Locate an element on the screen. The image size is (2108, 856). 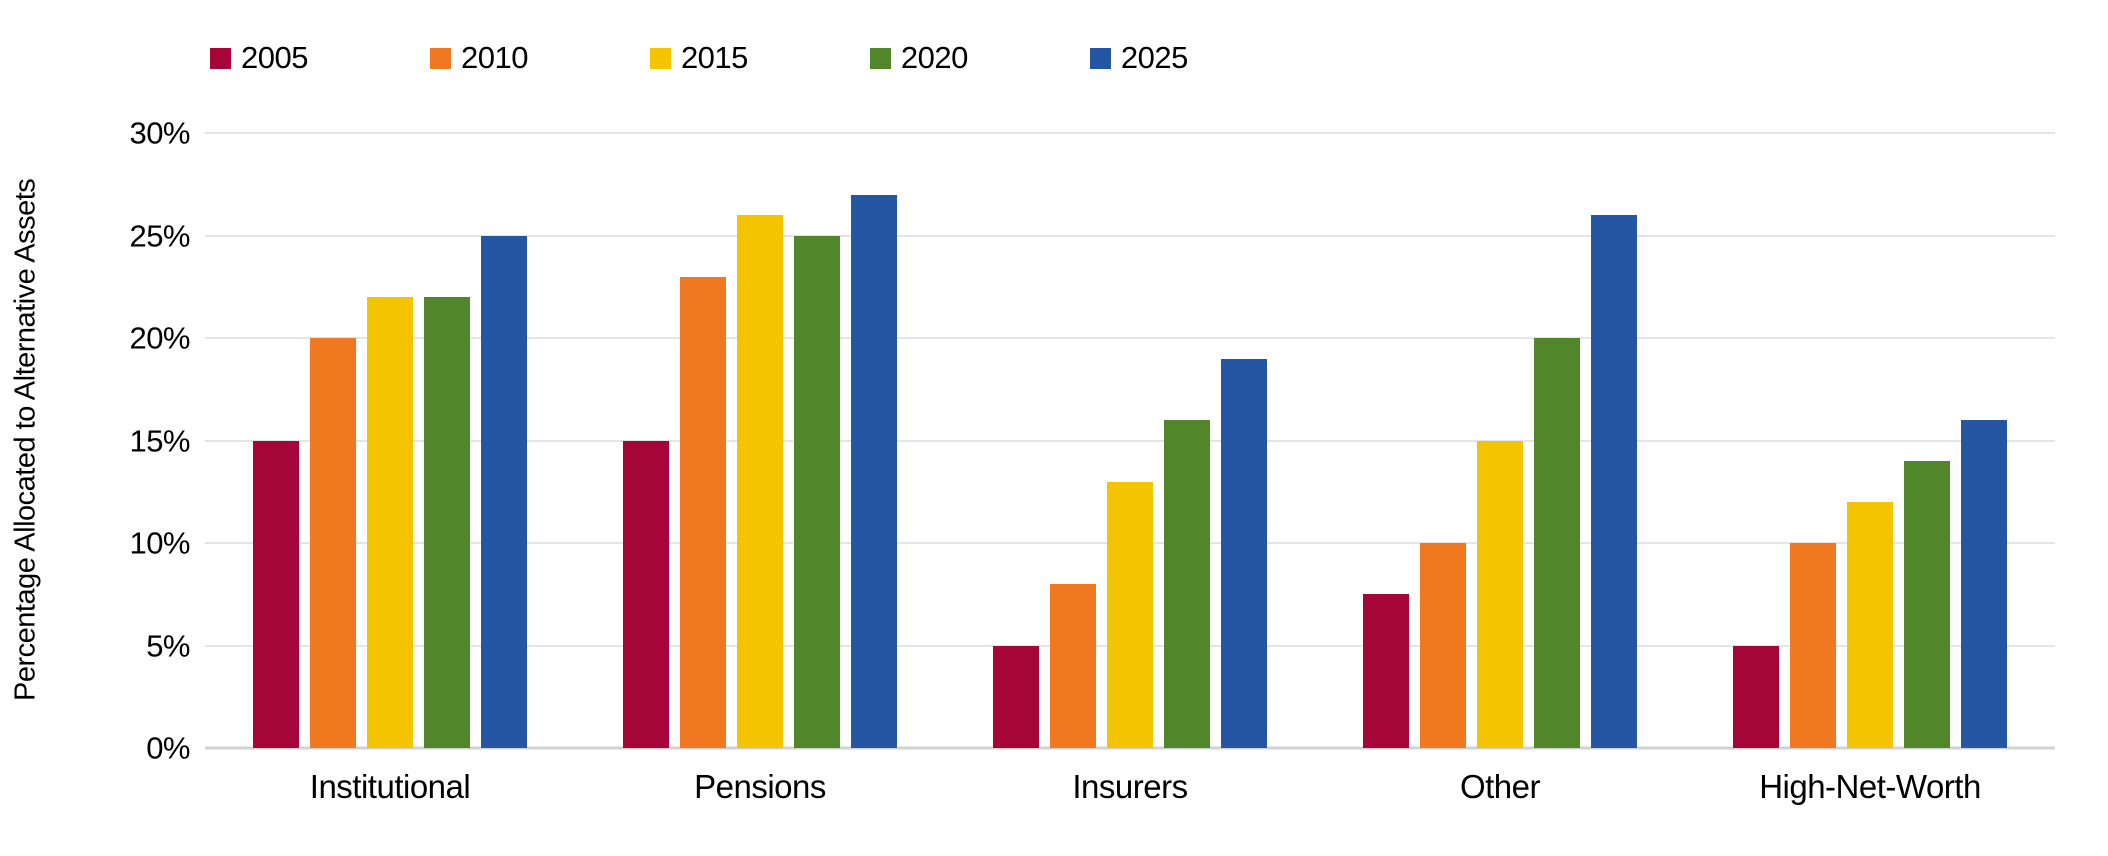
bar-2015-Other is located at coordinates (1500, 594).